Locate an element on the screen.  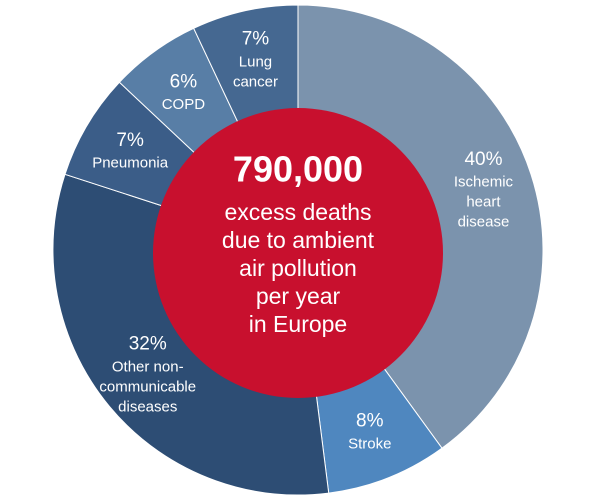
category-label: Other non-communicable diseases is located at coordinates (147, 386).